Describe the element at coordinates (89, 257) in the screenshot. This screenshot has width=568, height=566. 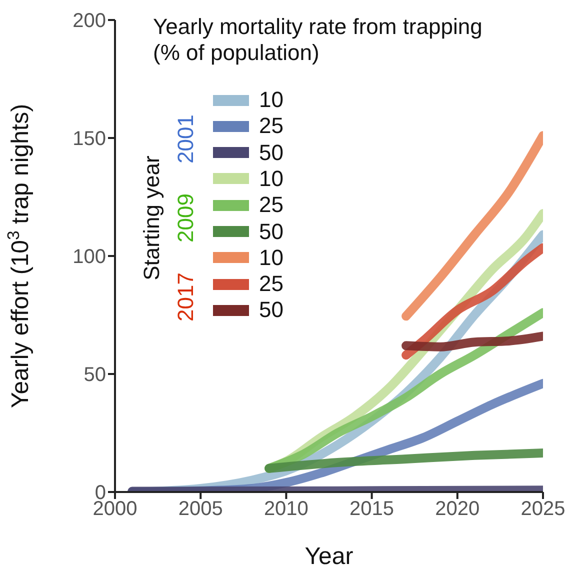
I see `y-tick-label: 100` at that location.